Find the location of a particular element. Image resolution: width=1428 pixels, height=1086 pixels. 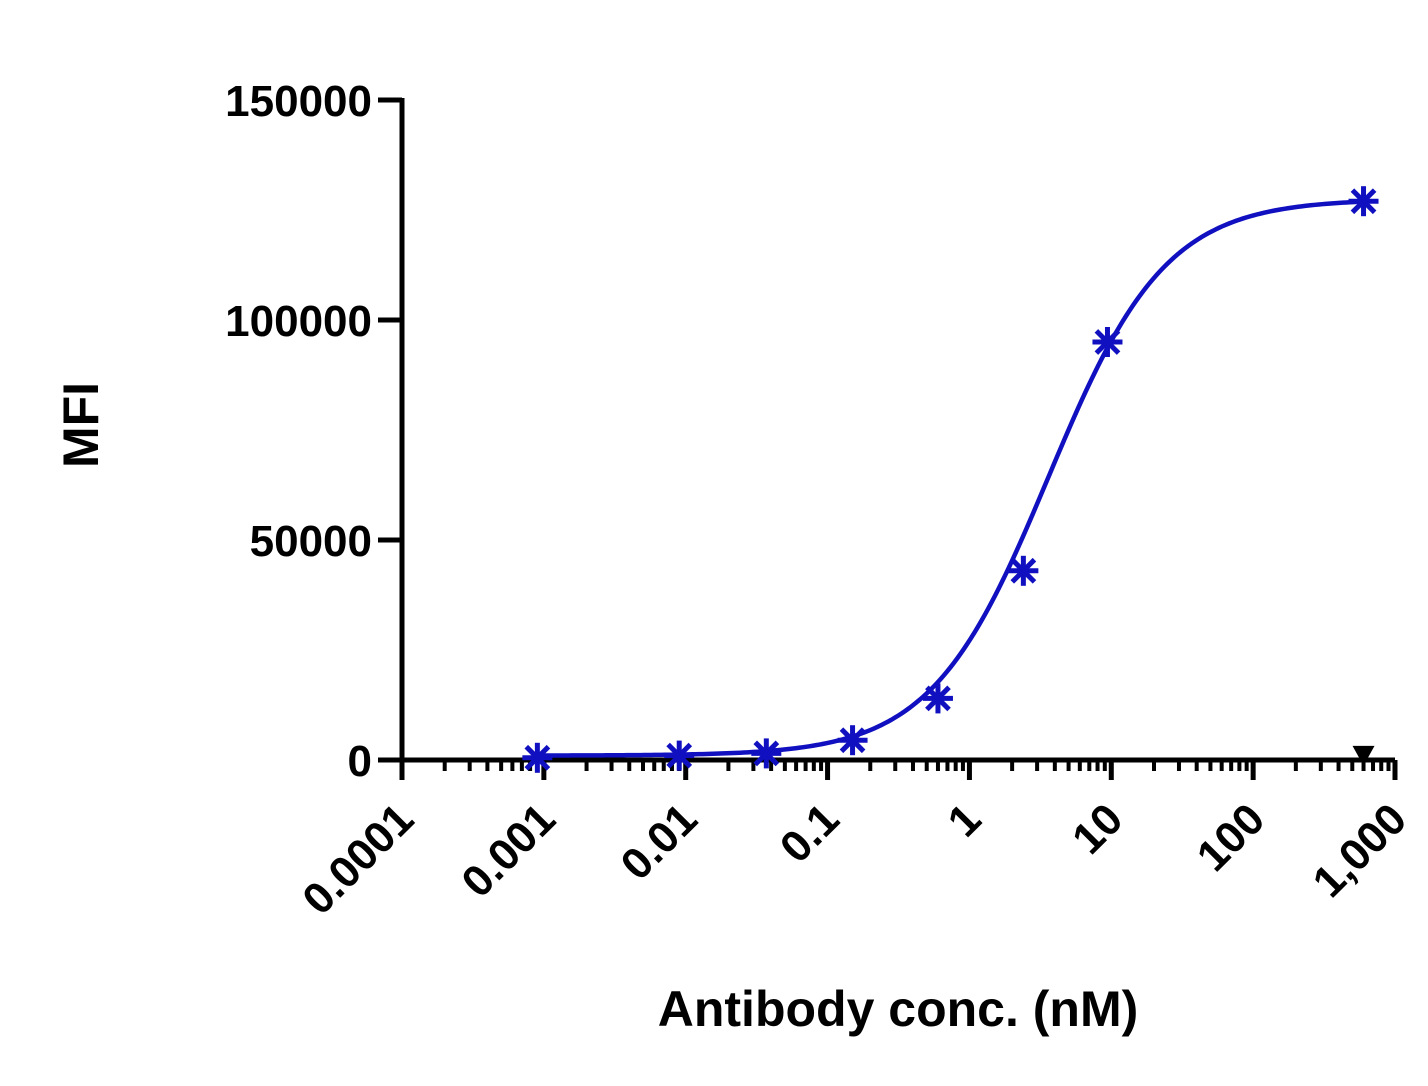

x-tick-label: 0.1 is located at coordinates (810, 833).